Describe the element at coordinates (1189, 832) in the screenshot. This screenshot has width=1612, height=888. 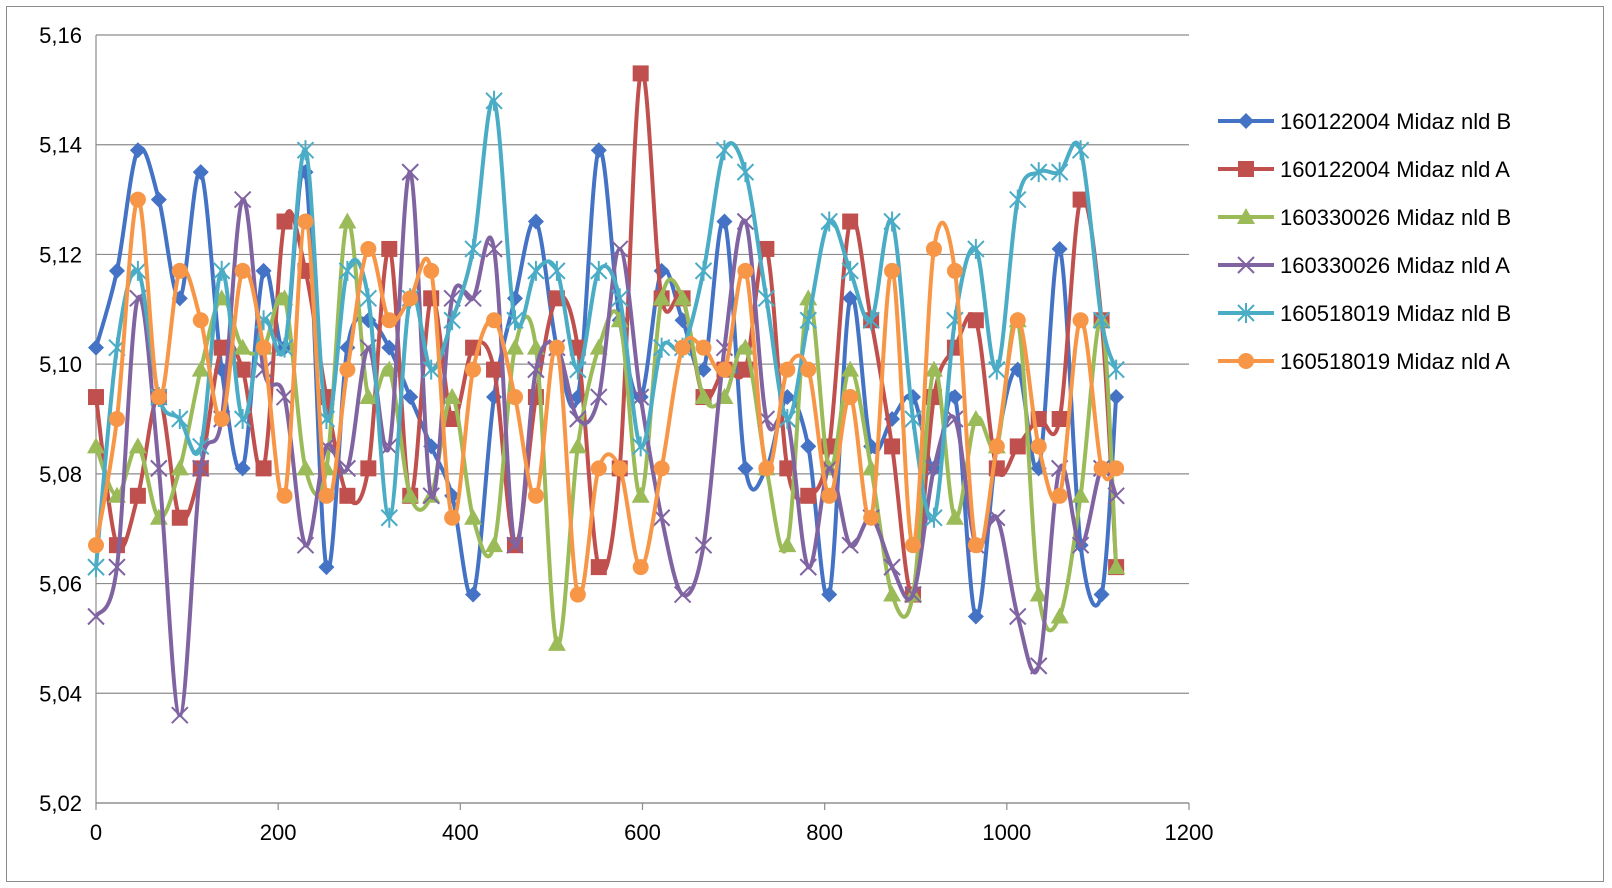
I see `x-tick-label: 1200` at that location.